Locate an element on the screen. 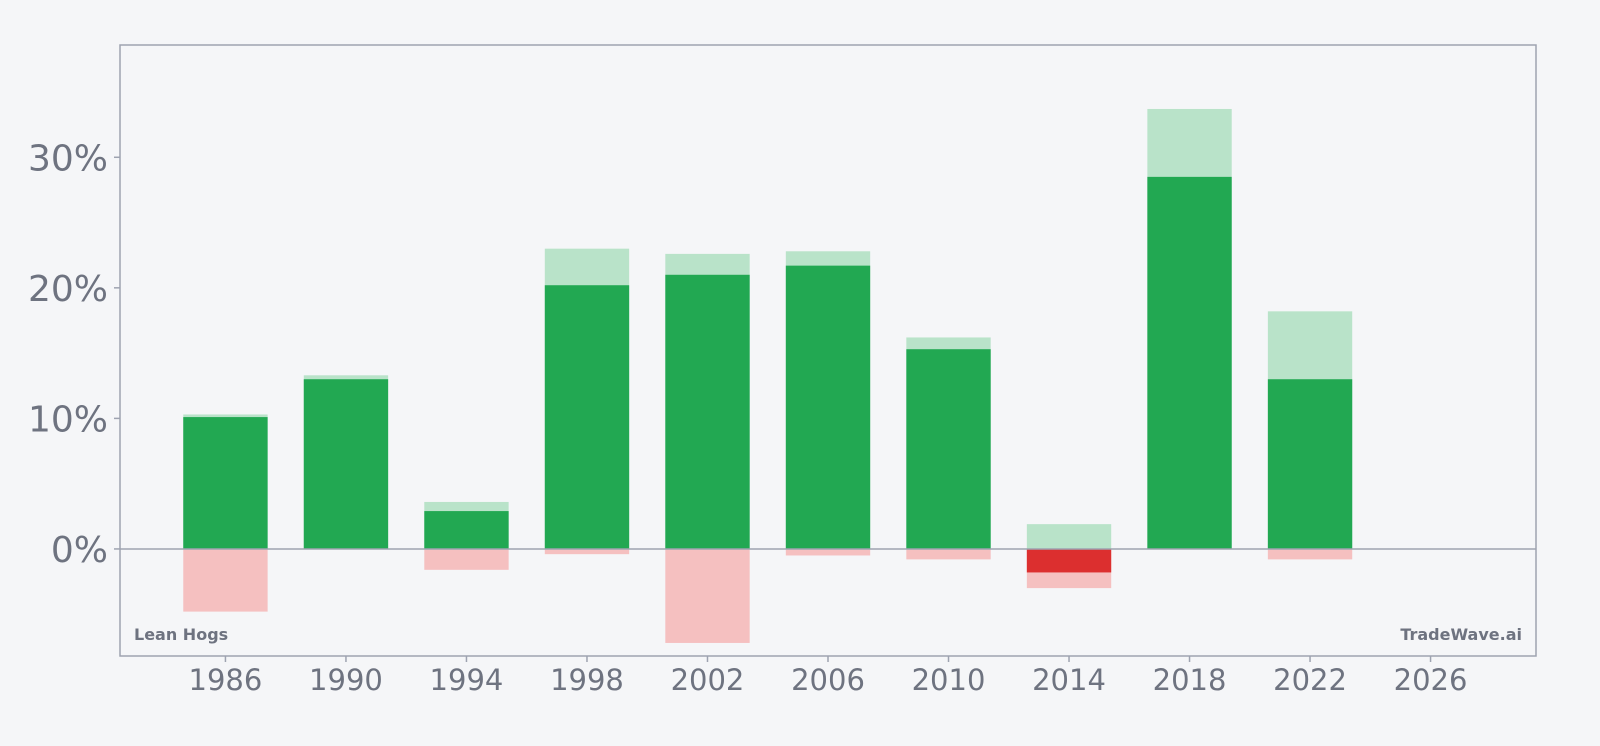 This screenshot has height=746, width=1600. x-tick-label: 1998 is located at coordinates (587, 680).